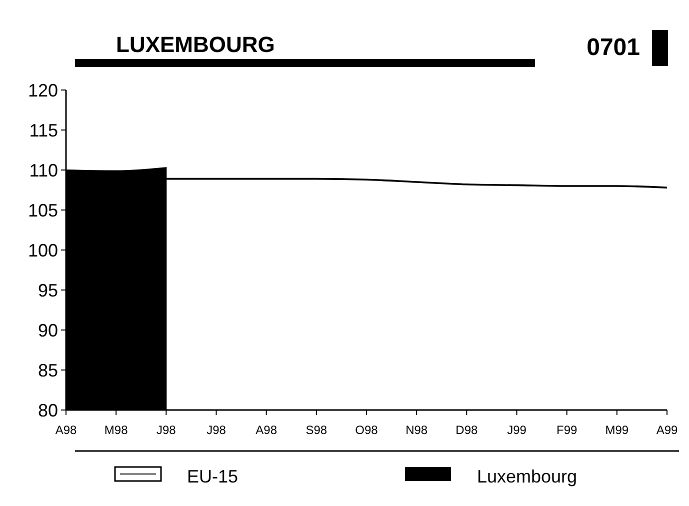 This screenshot has width=689, height=506. I want to click on y-tick-label: 115, so click(43, 130).